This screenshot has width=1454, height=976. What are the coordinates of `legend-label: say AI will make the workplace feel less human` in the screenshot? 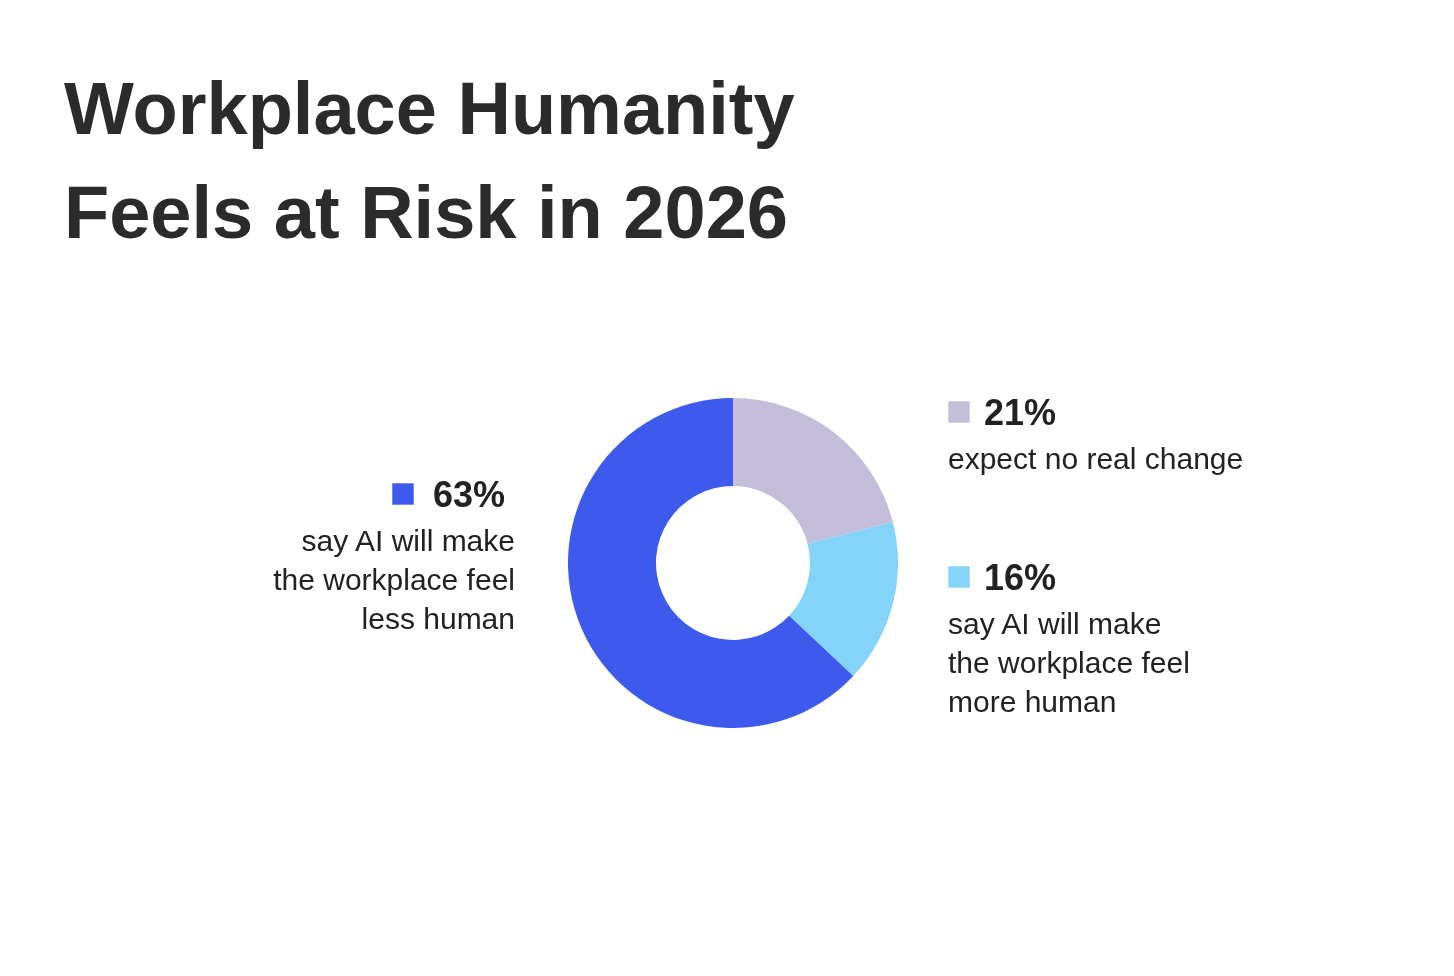 It's located at (394, 579).